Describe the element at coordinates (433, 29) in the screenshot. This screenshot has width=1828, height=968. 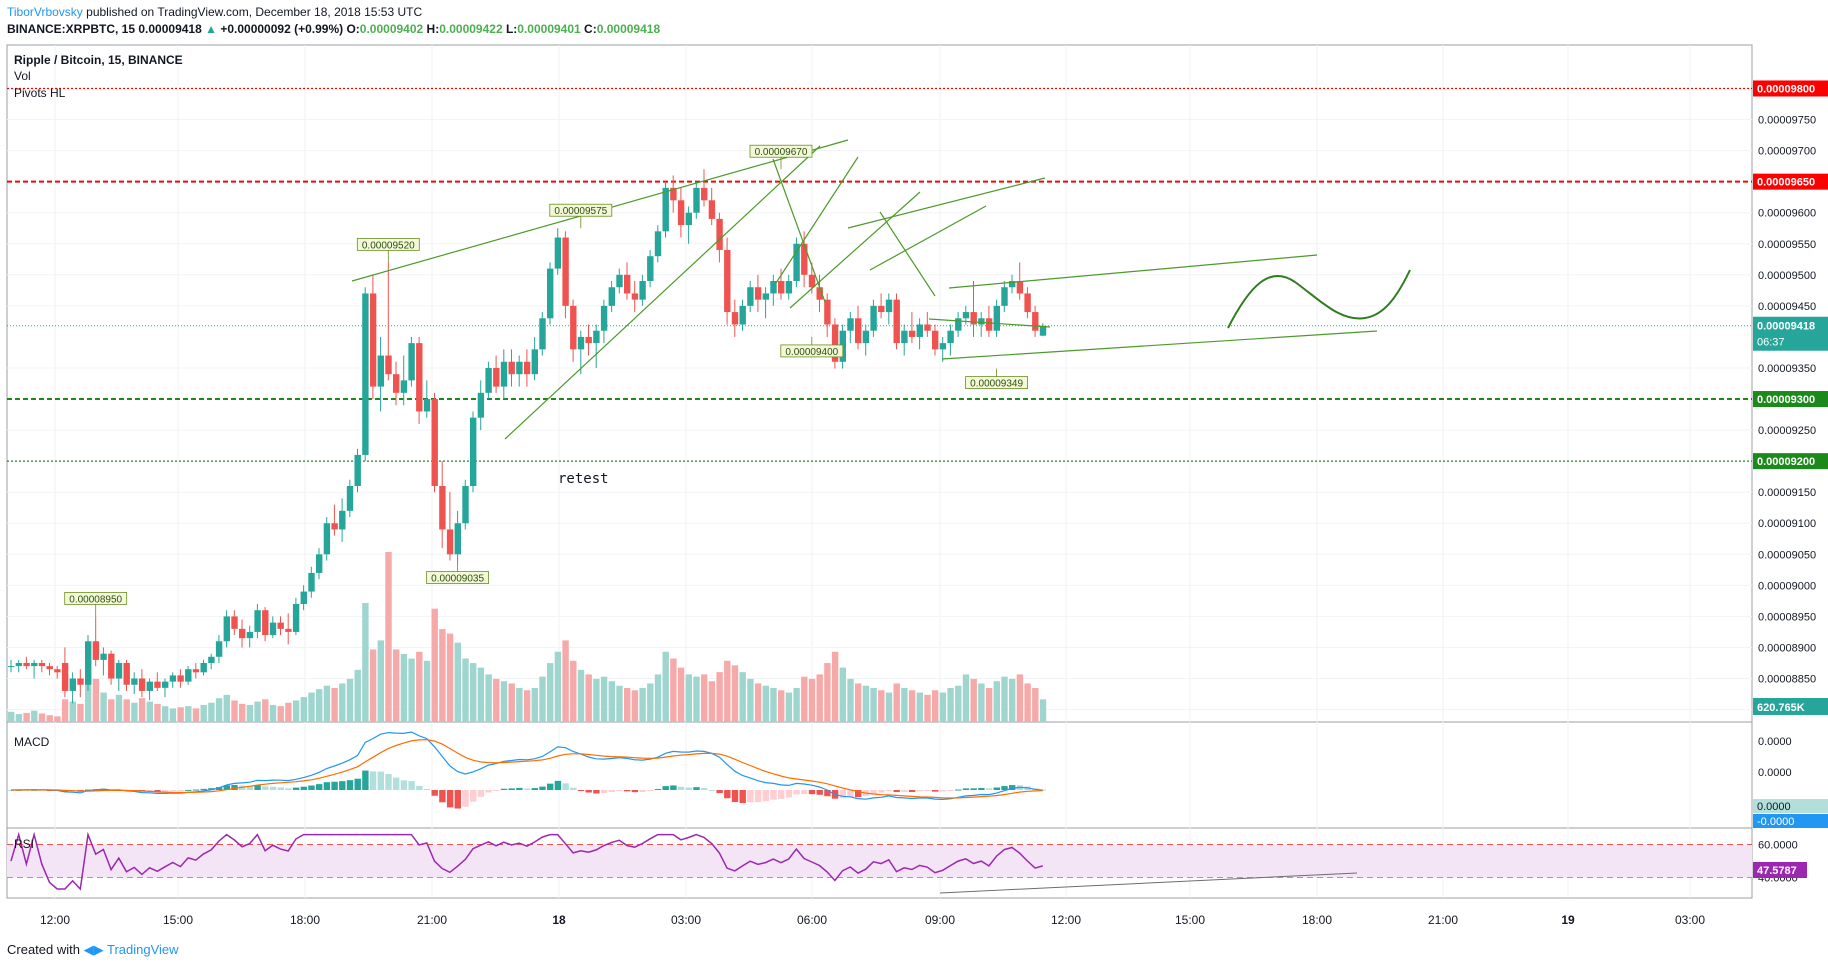
I see `high-label: H:` at that location.